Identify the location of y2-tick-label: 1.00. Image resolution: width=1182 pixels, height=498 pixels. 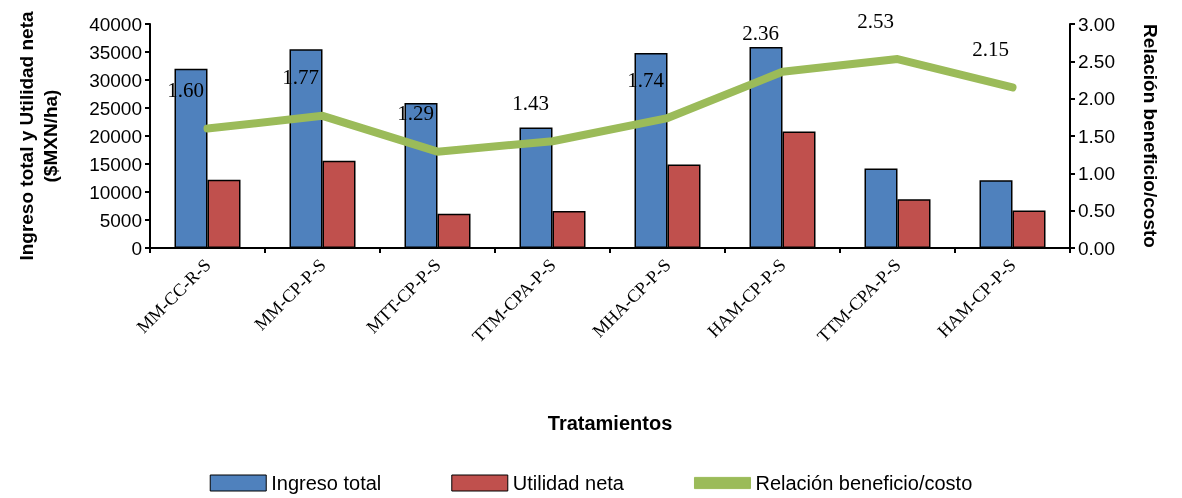
(1096, 173).